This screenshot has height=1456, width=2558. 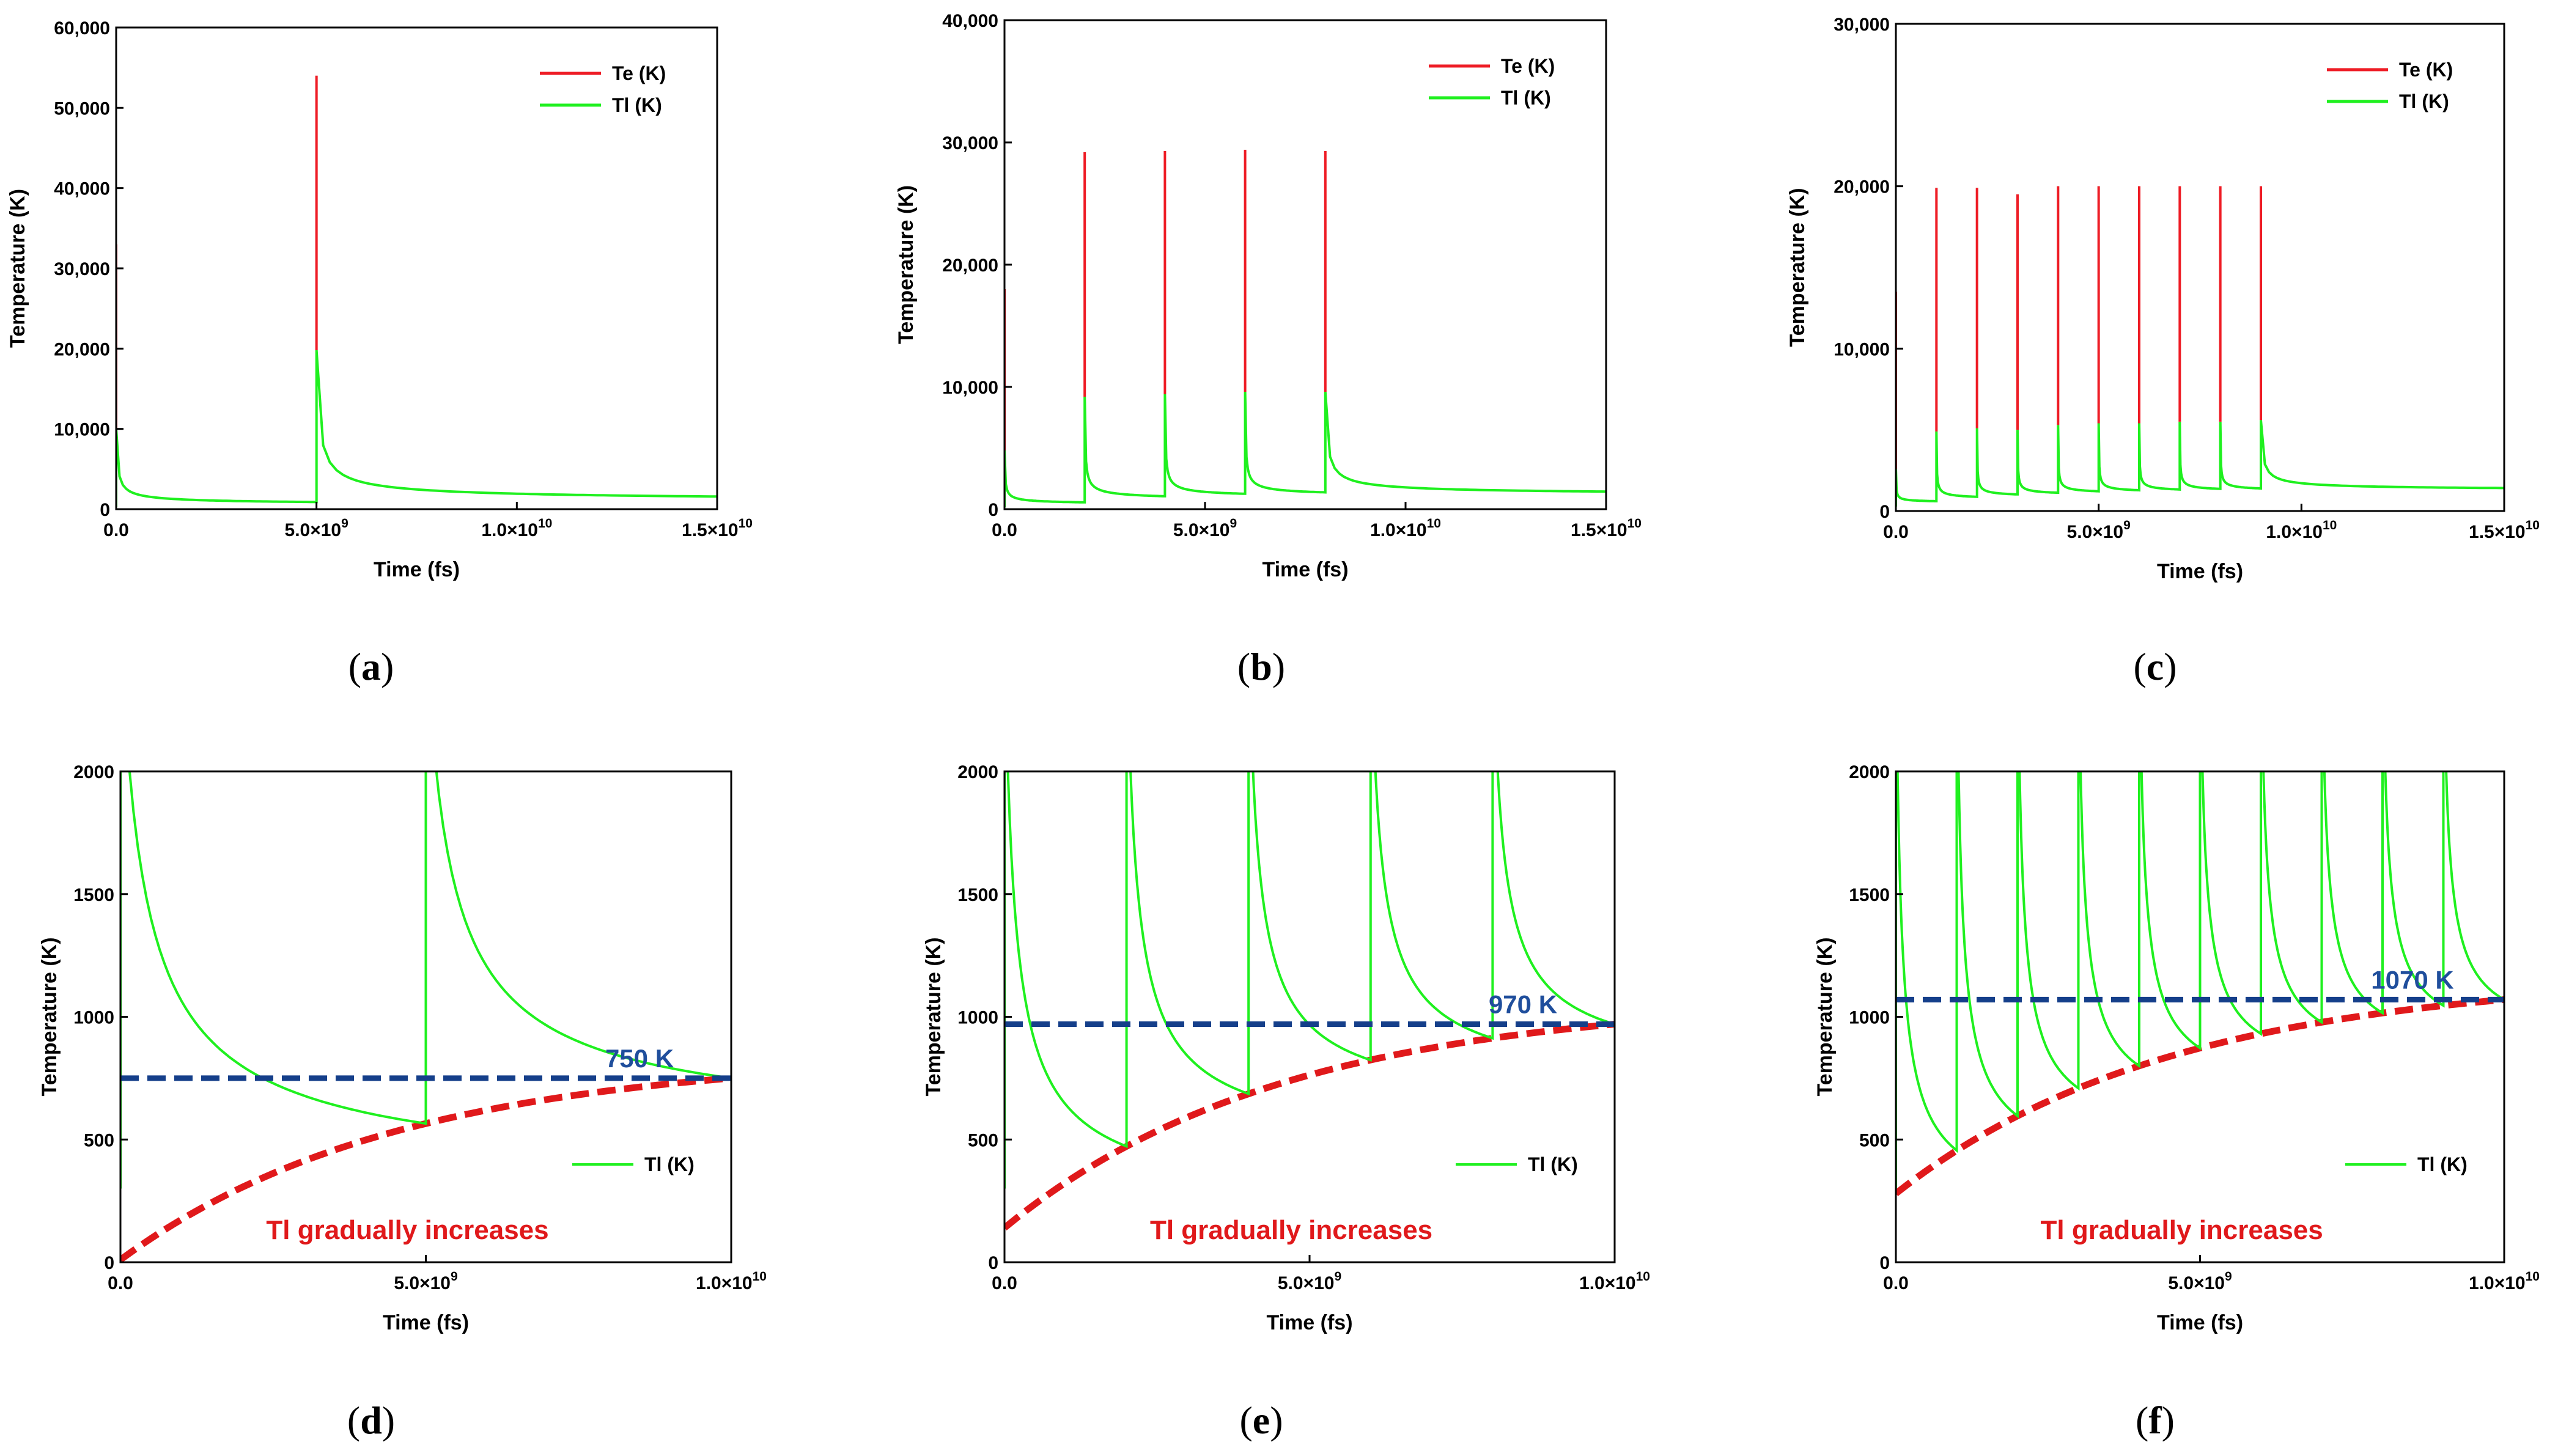 I want to click on plot-area-e, so click(x=1309, y=1001).